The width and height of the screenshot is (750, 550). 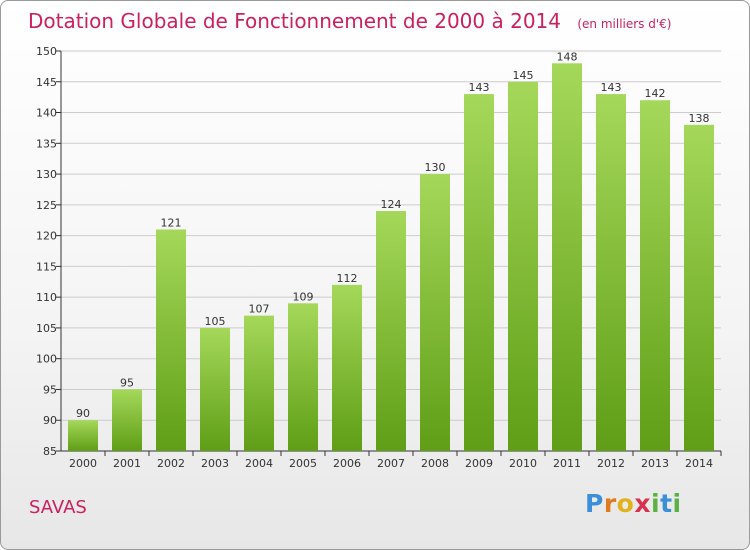 What do you see at coordinates (391, 463) in the screenshot?
I see `x-tick-label: 2007` at bounding box center [391, 463].